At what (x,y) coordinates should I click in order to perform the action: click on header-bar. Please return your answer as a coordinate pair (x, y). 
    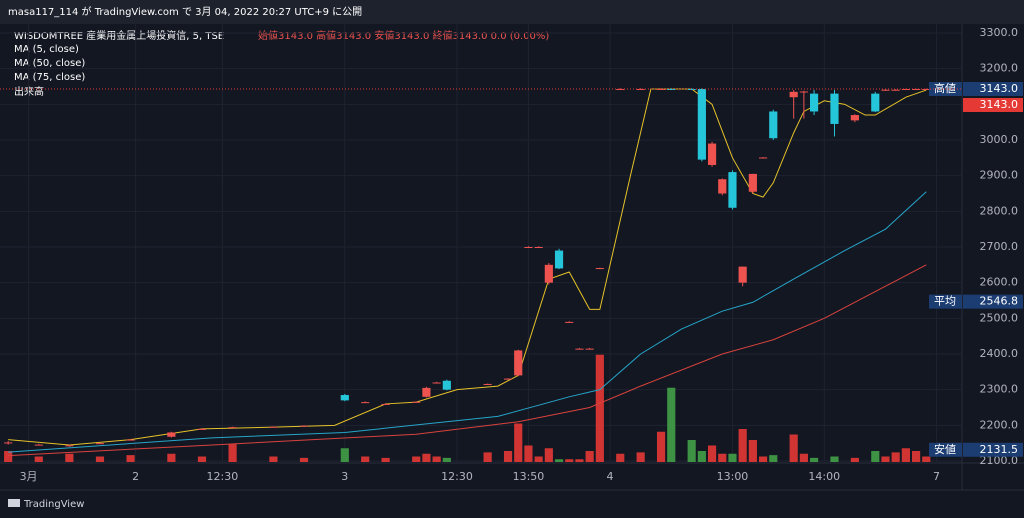
    Looking at the image, I should click on (512, 12).